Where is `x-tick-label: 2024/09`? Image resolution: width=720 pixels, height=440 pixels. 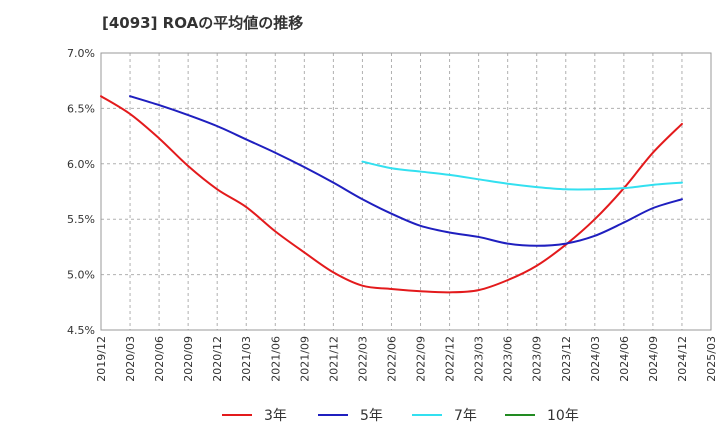 x-tick-label: 2024/09 is located at coordinates (653, 359).